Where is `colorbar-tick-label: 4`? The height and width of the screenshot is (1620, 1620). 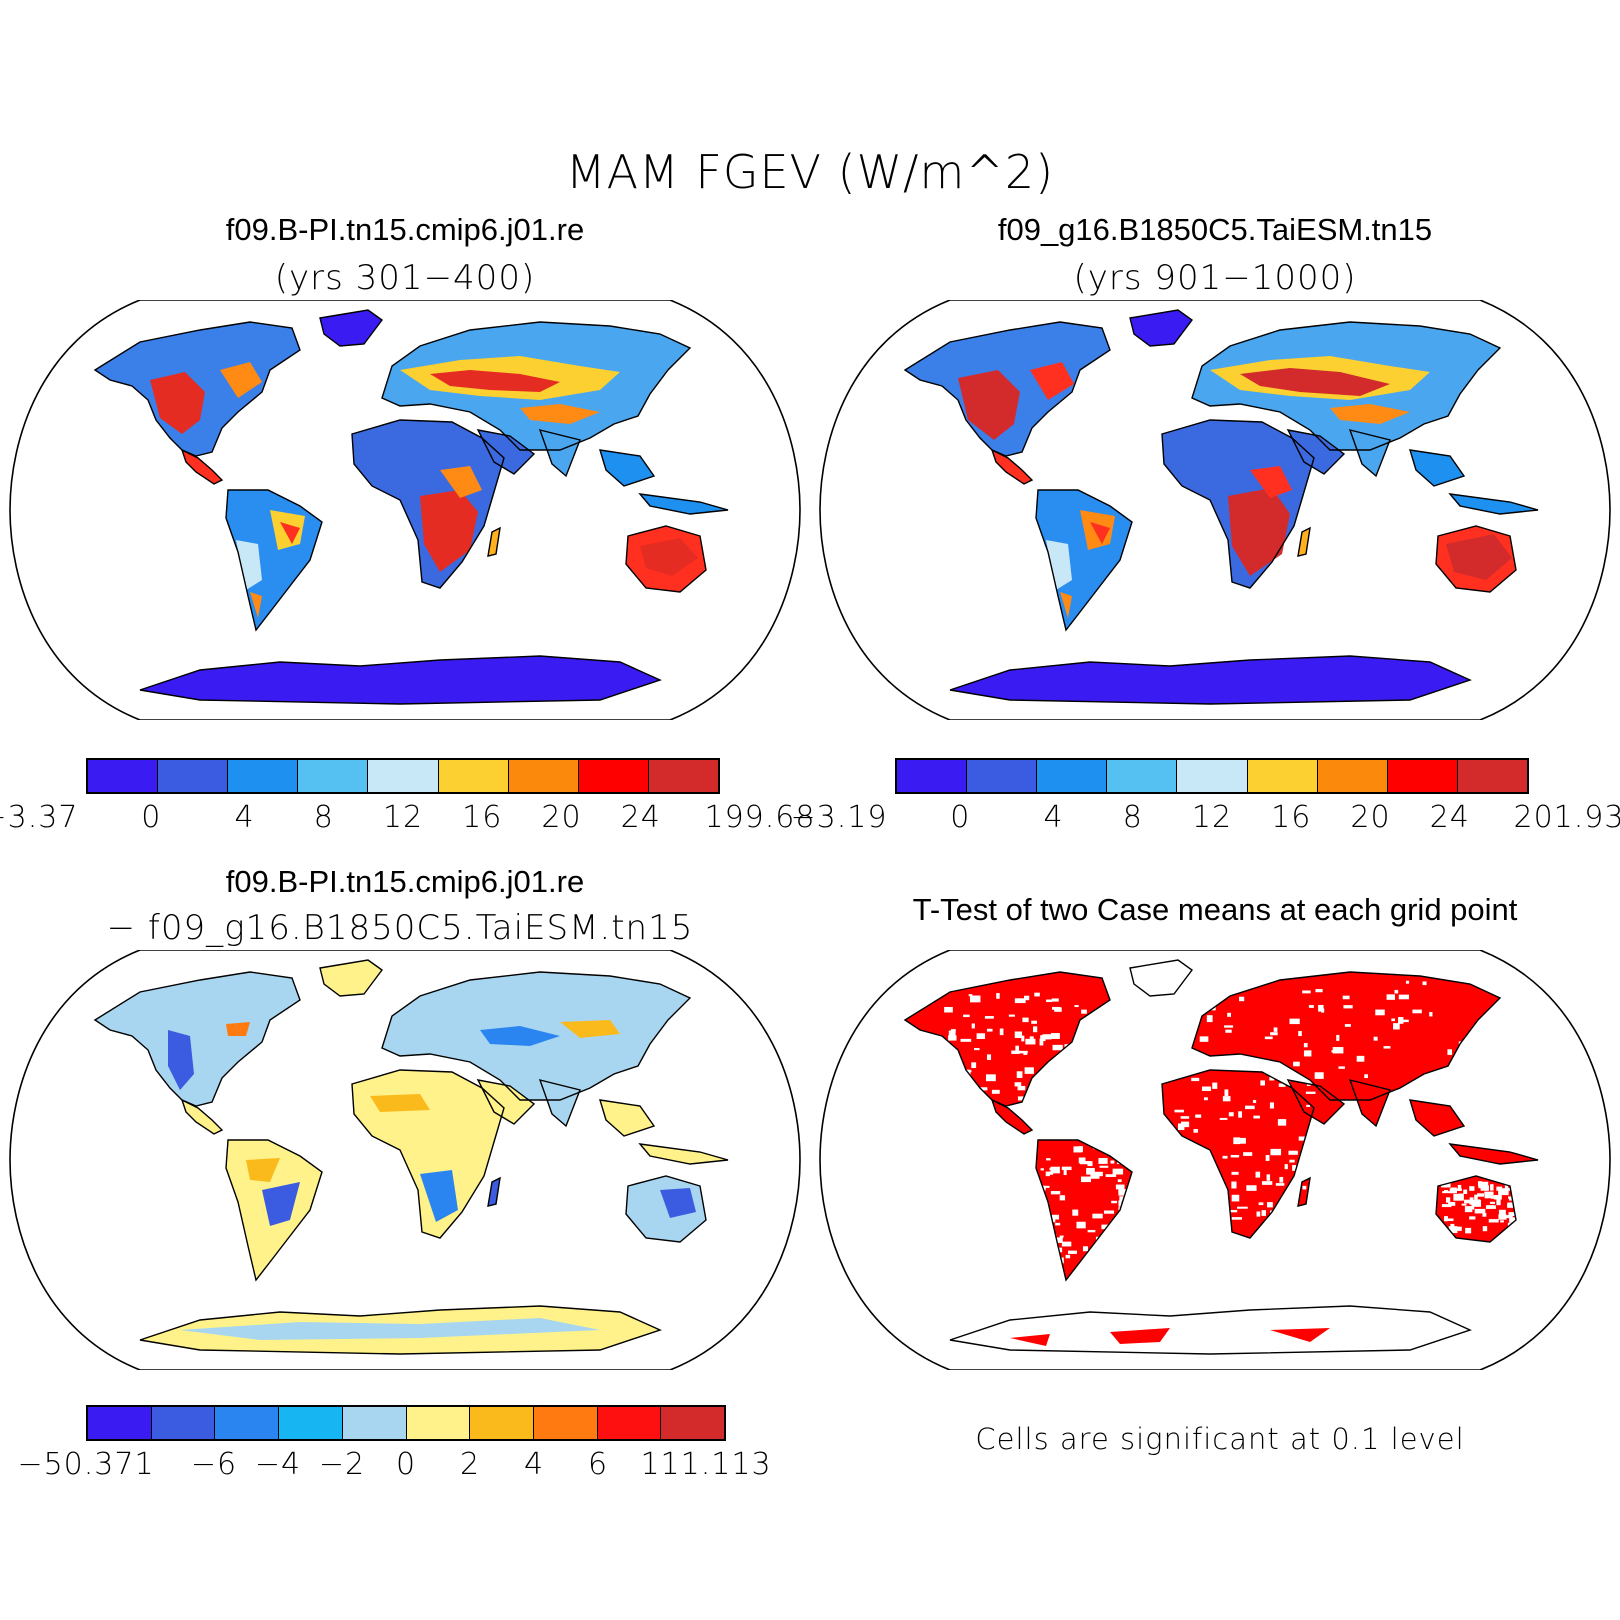
colorbar-tick-label: 4 is located at coordinates (1053, 817).